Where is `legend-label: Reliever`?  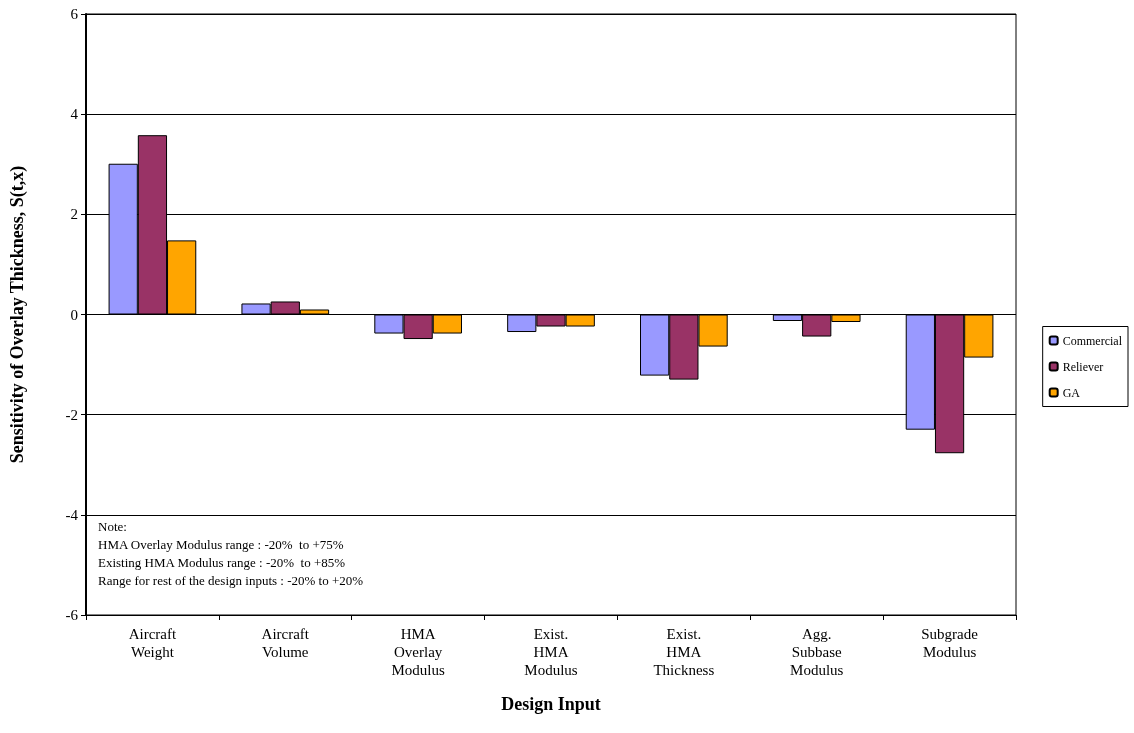 legend-label: Reliever is located at coordinates (1083, 366).